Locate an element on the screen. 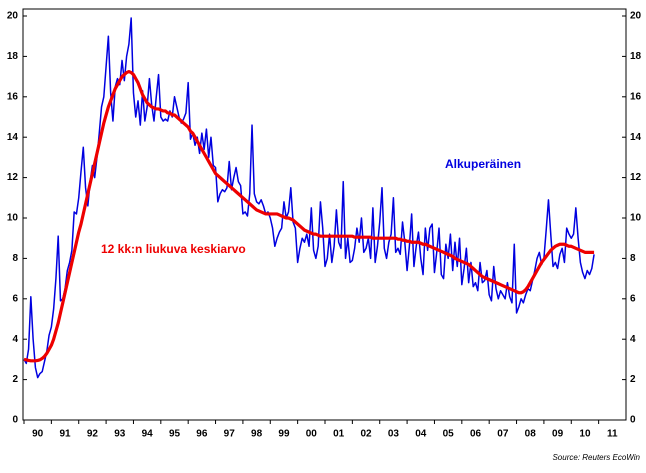  source: Source: Reuters EcoWin is located at coordinates (596, 457).